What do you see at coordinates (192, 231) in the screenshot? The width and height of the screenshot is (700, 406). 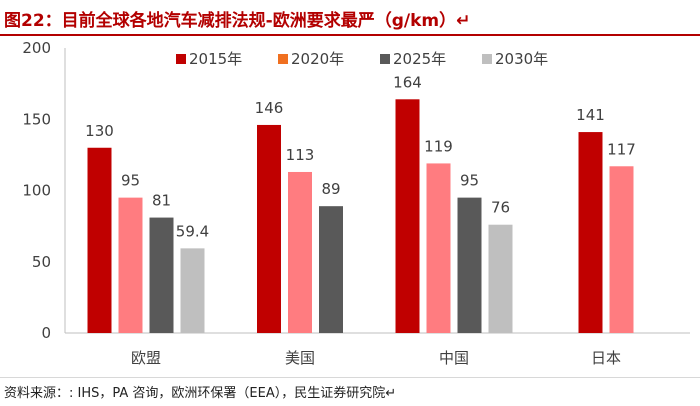 I see `data-label: 59.4` at bounding box center [192, 231].